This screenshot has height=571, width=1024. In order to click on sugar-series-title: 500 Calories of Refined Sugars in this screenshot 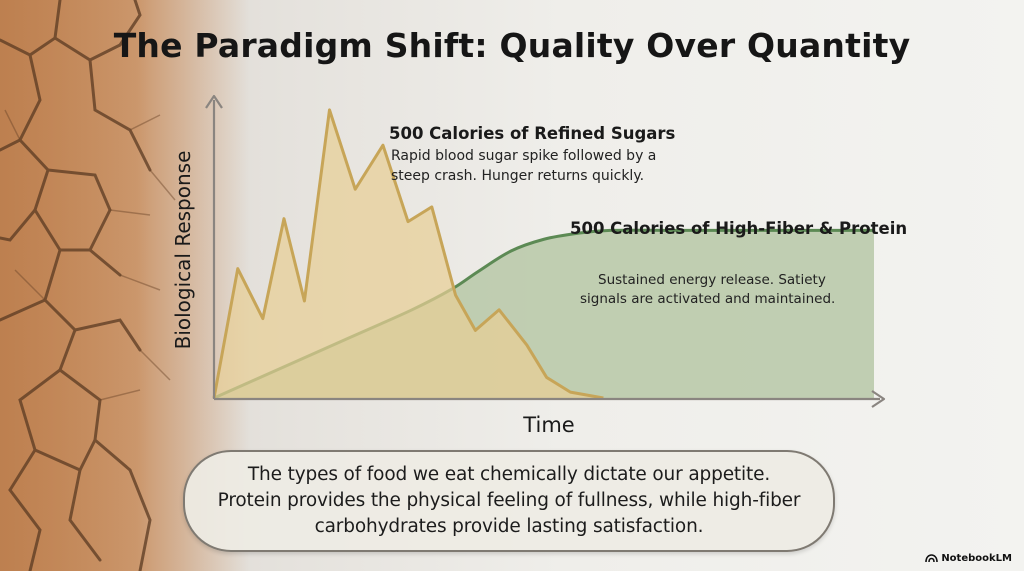, I will do `click(532, 133)`.